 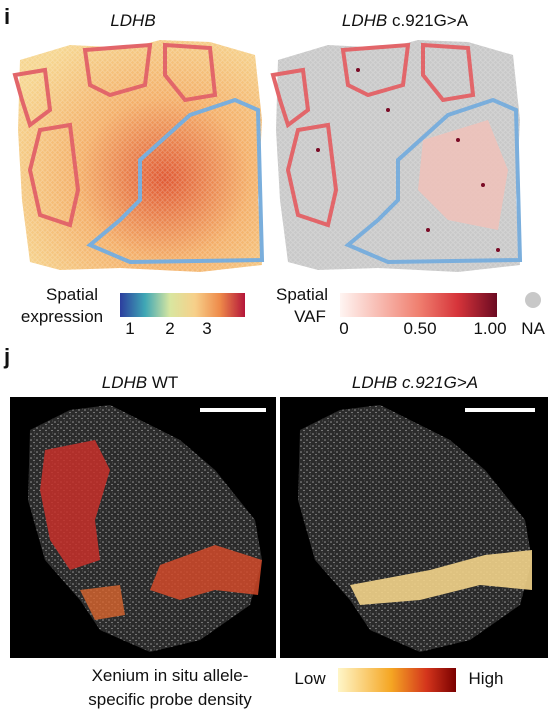 I want to click on legend-title: VAF, so click(x=310, y=316).